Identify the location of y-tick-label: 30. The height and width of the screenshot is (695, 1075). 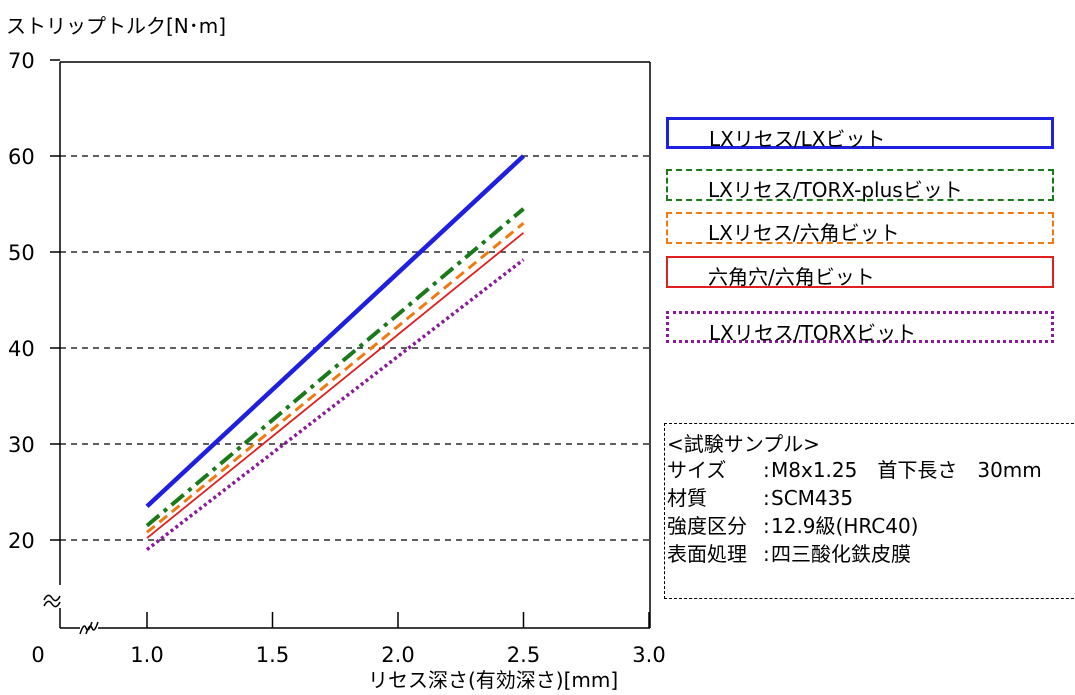
(21, 445).